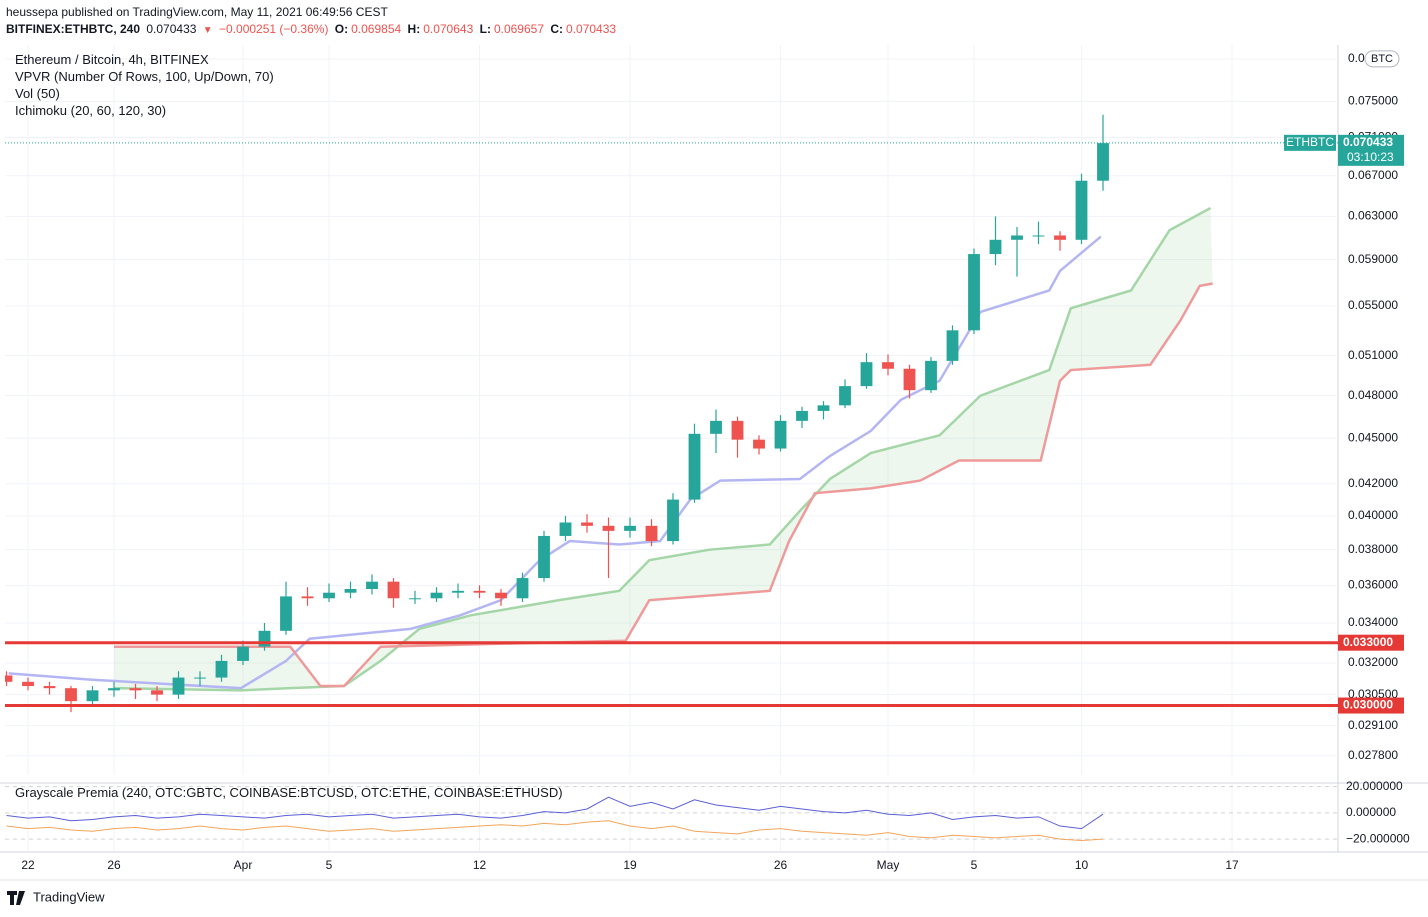 This screenshot has width=1428, height=917. Describe the element at coordinates (1368, 705) in the screenshot. I see `level-label: 0.030000` at that location.